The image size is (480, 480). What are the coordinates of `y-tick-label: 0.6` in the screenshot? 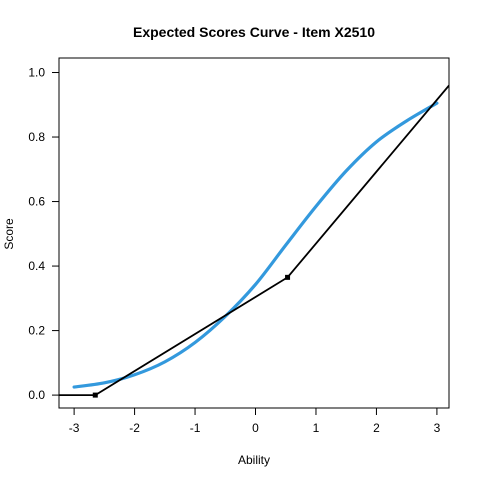 It's located at (36, 202).